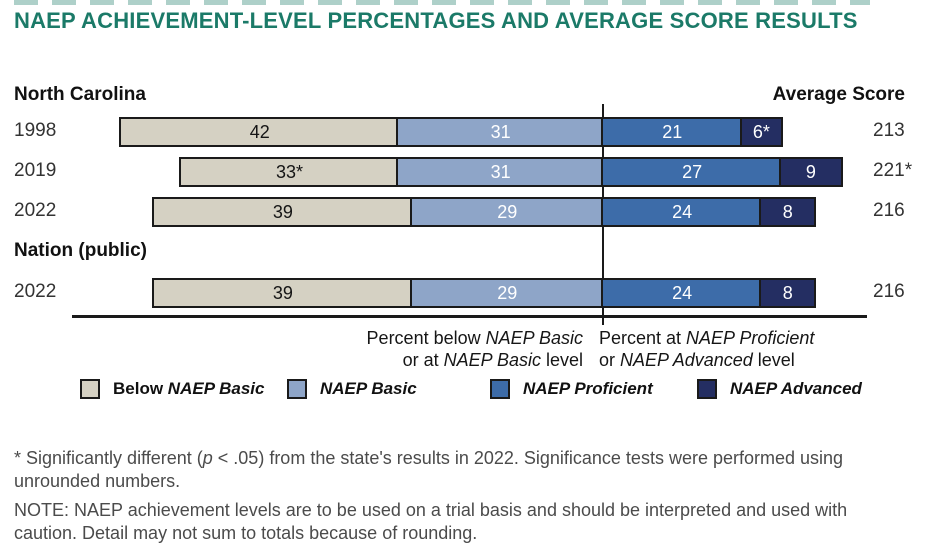 This screenshot has width=948, height=551. I want to click on axis-label-line: or NAEP Advanced level, so click(697, 360).